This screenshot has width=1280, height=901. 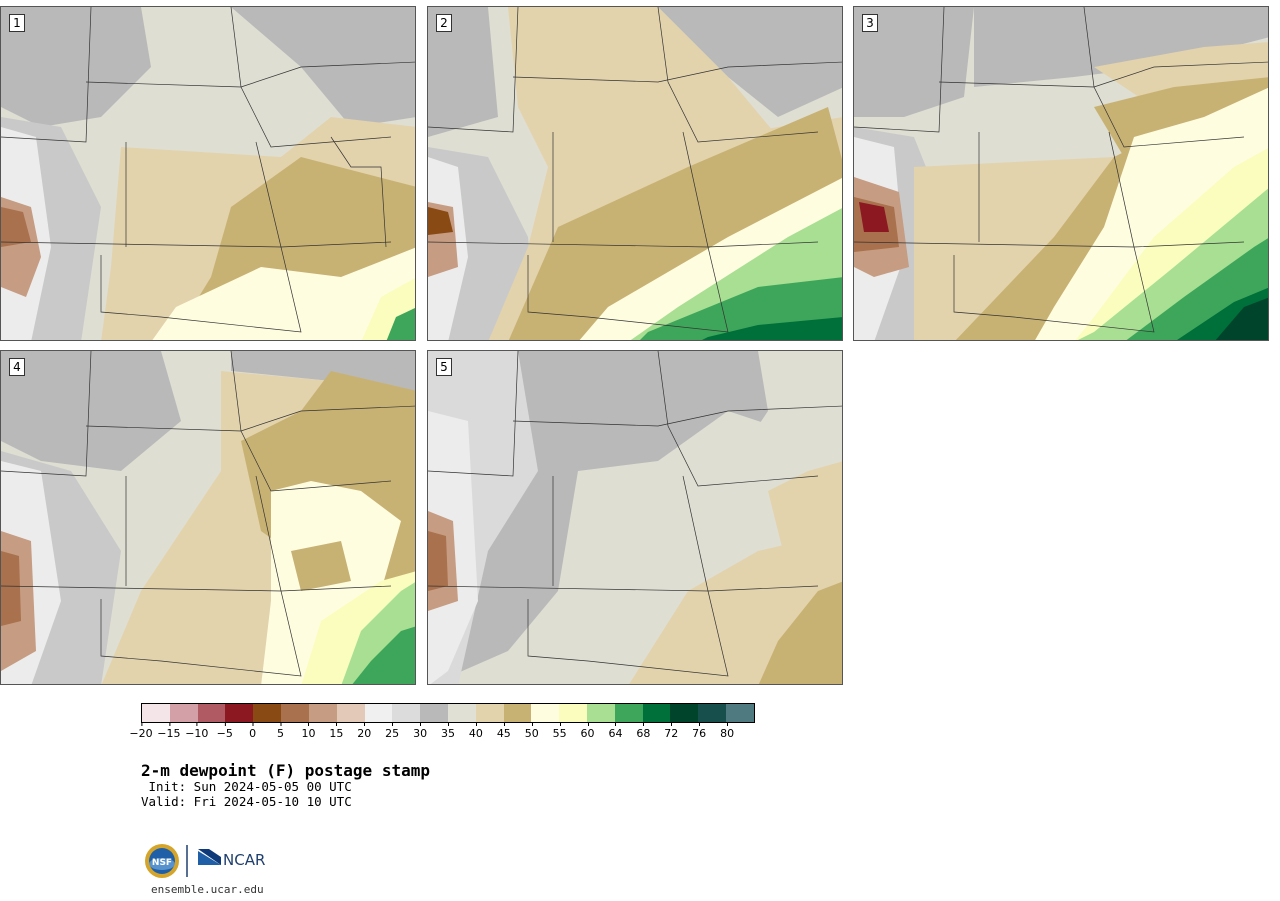 I want to click on map-panel-5: 5, so click(x=635, y=517).